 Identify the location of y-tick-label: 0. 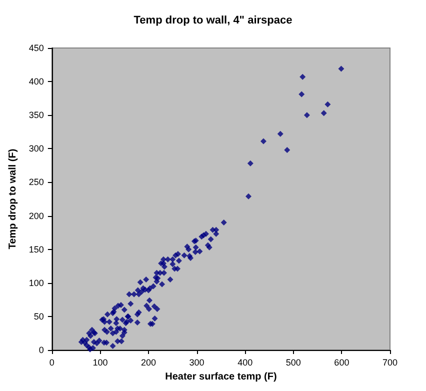
(41, 350).